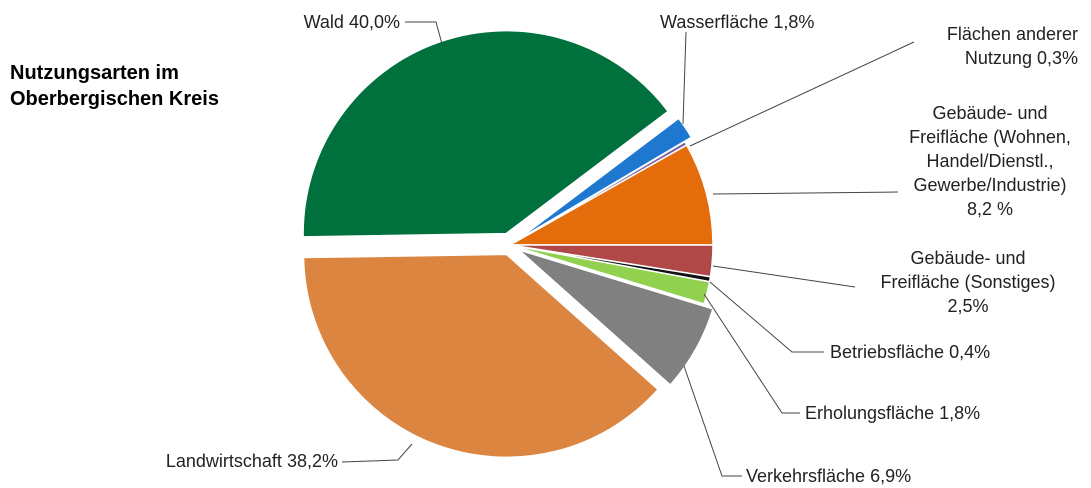 The image size is (1091, 488). I want to click on category-label: Gebäude- und Freifläche (Sonstiges), so click(968, 270).